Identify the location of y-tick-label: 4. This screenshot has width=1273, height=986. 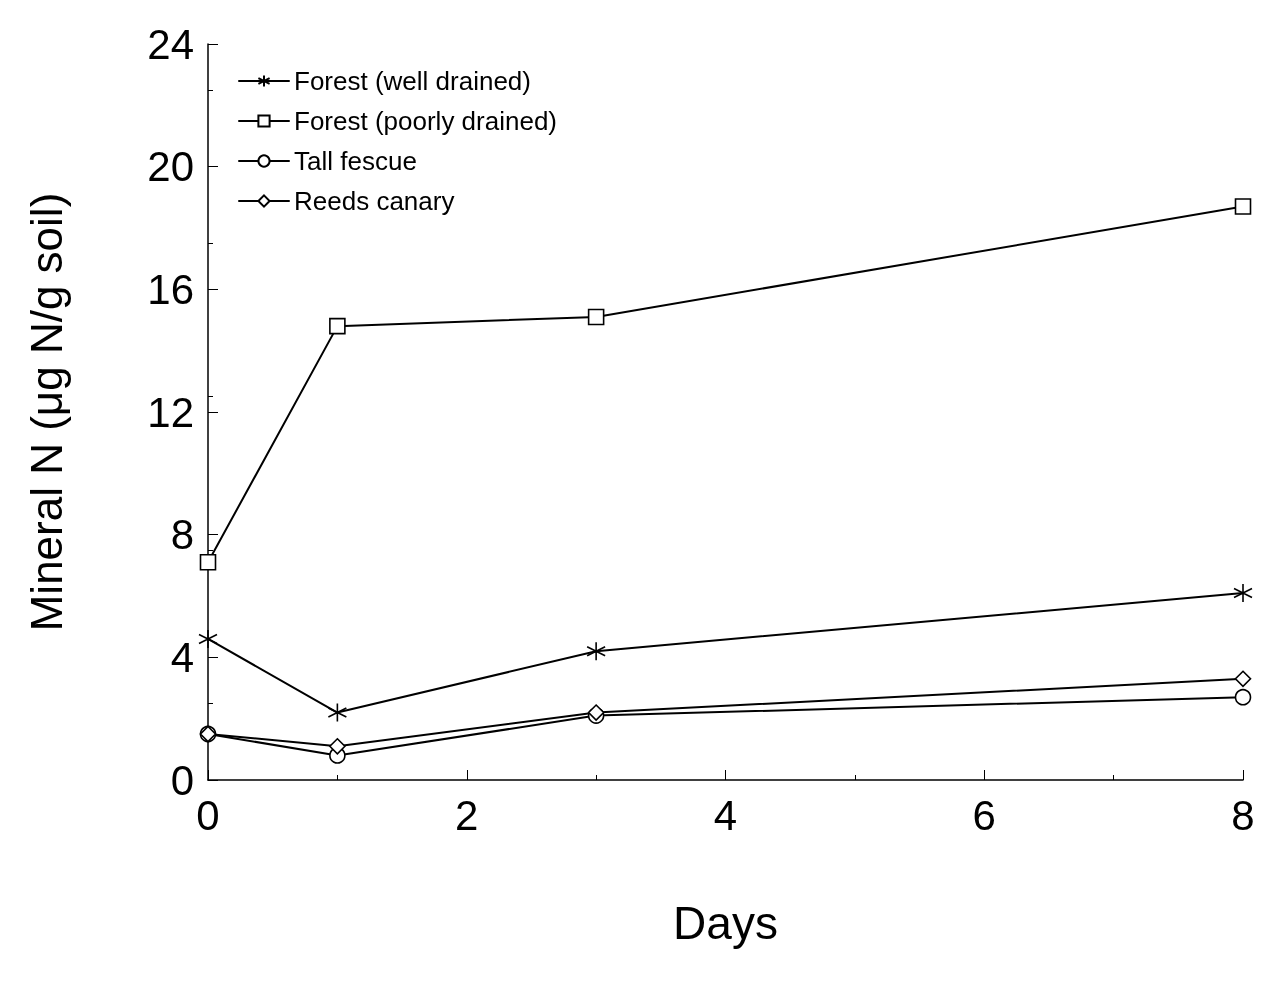
(182, 657).